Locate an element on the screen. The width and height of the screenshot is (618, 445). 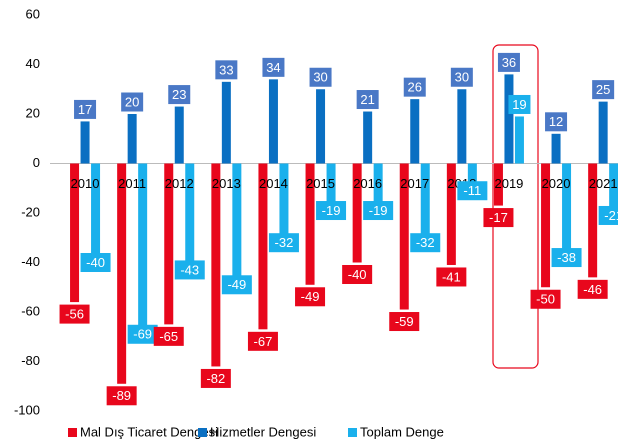
data-label-text: -43 is located at coordinates (189, 269).